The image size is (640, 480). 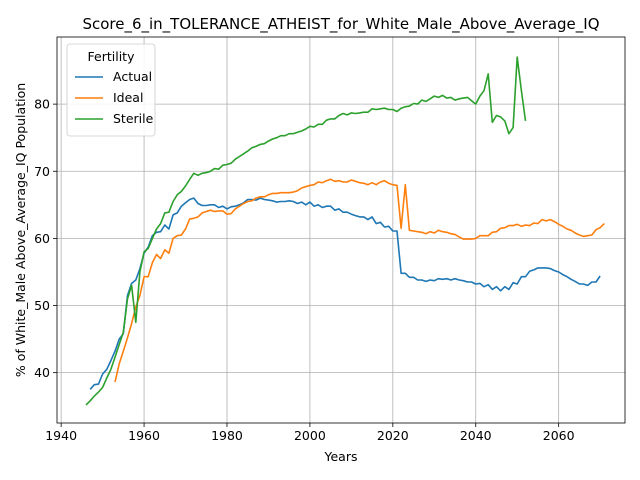 What do you see at coordinates (42, 104) in the screenshot?
I see `y-tick-label: 80` at bounding box center [42, 104].